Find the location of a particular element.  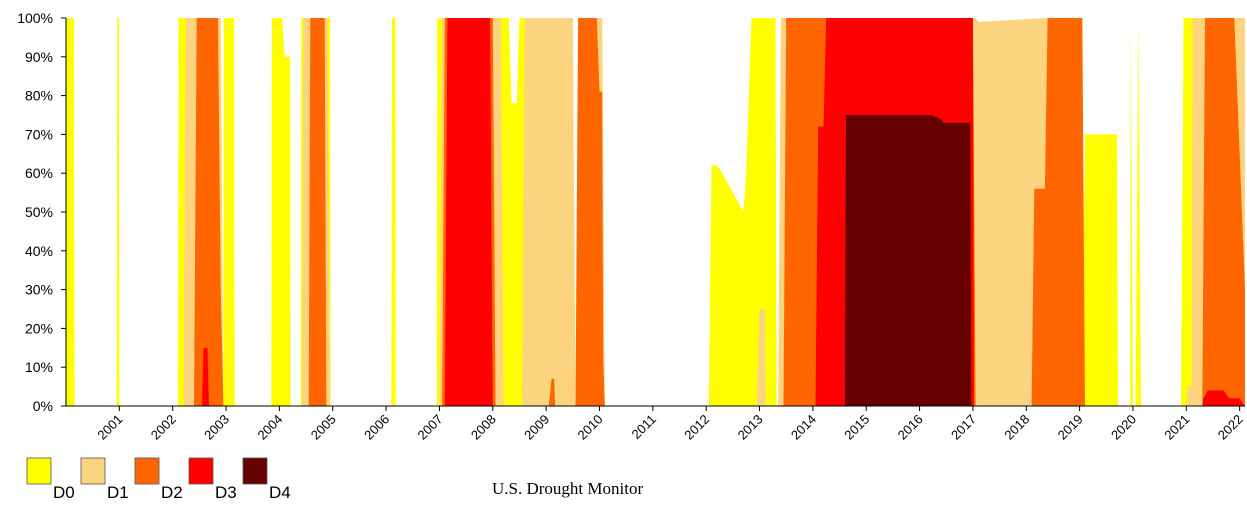

x-tick-label: 2012 is located at coordinates (696, 427).